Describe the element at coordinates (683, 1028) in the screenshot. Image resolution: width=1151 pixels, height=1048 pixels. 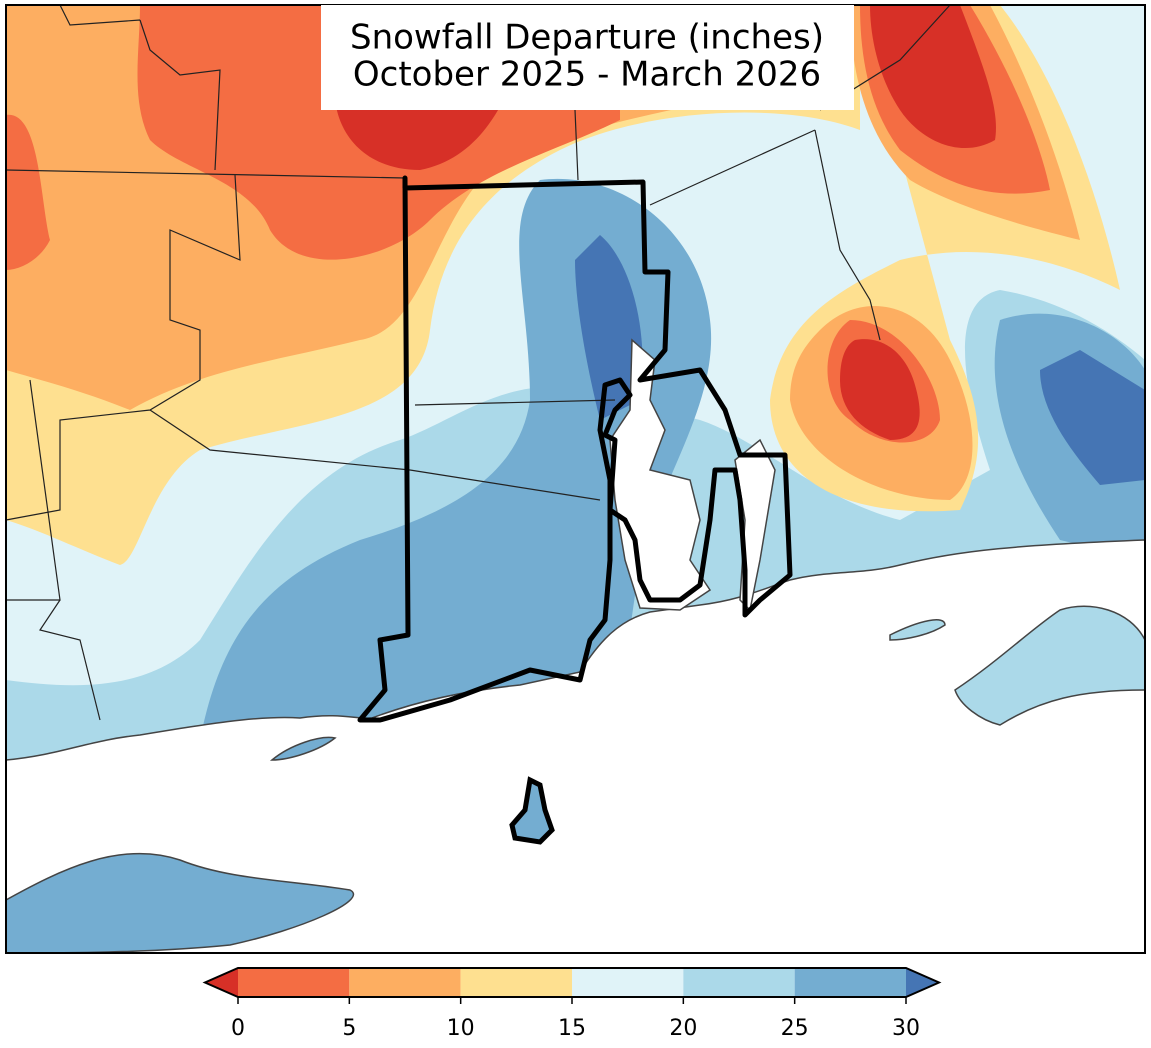
I see `colorbar-tick-label: 20` at that location.